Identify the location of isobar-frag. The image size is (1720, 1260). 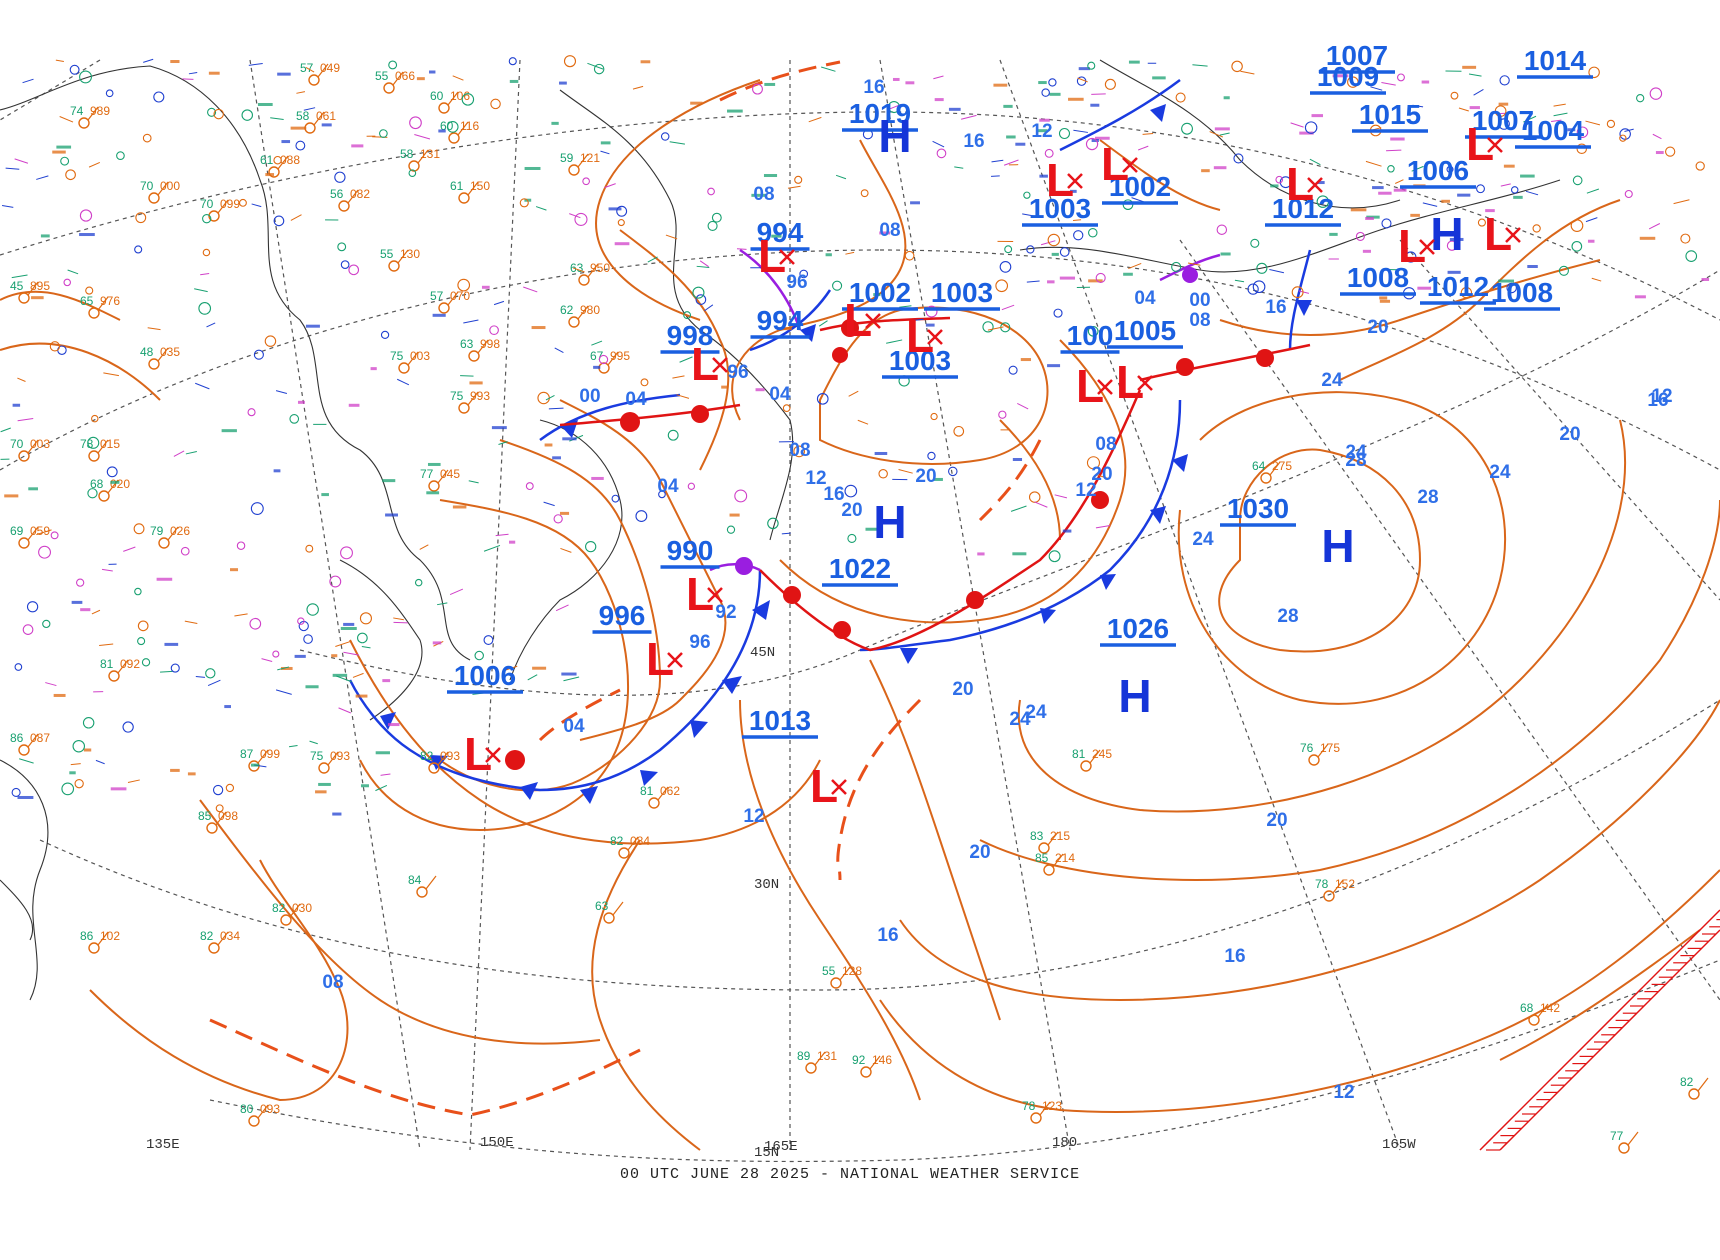
(1030, 480).